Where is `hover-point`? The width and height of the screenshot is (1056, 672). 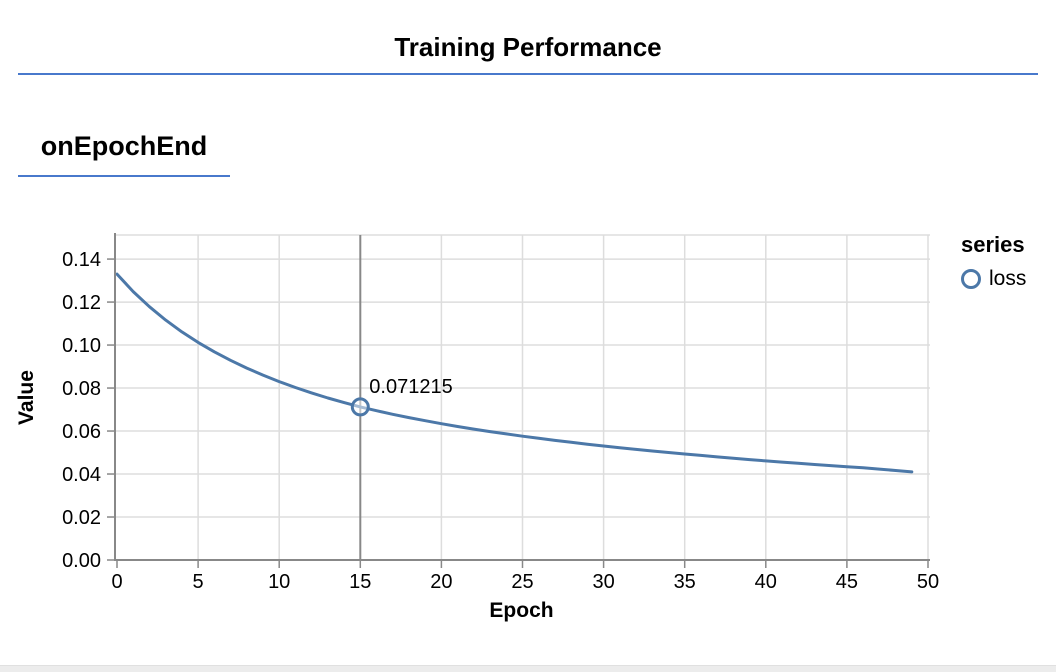
hover-point is located at coordinates (360, 407).